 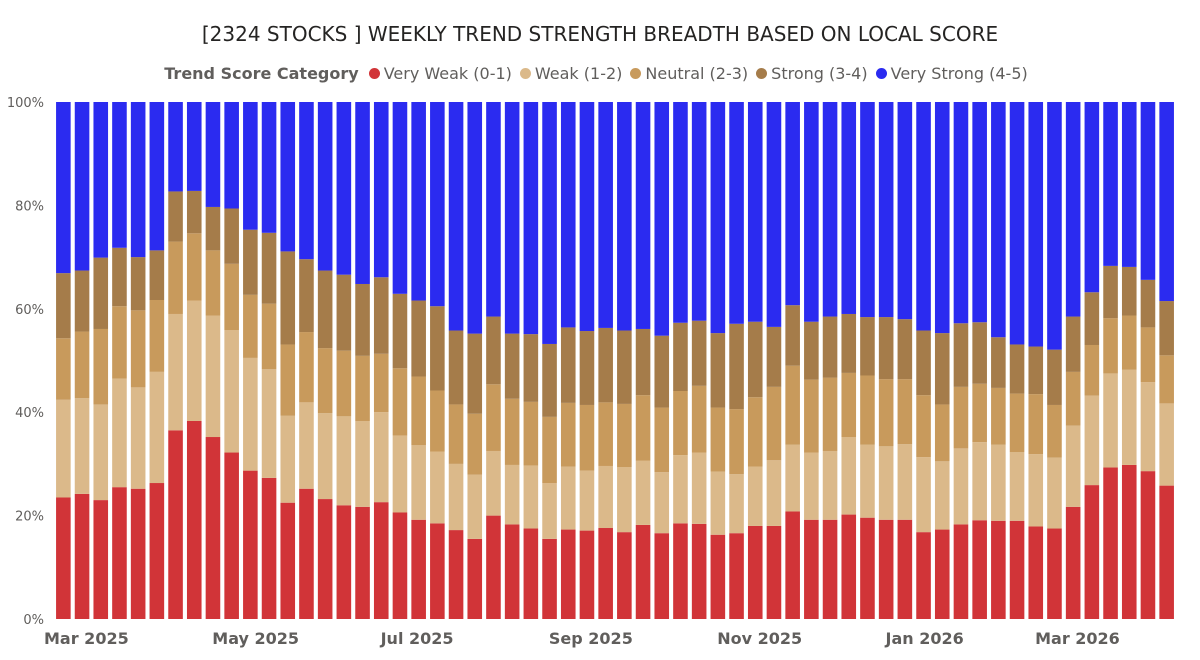 What do you see at coordinates (951, 73) in the screenshot?
I see `legend-item-4: Very Strong (4-5)` at bounding box center [951, 73].